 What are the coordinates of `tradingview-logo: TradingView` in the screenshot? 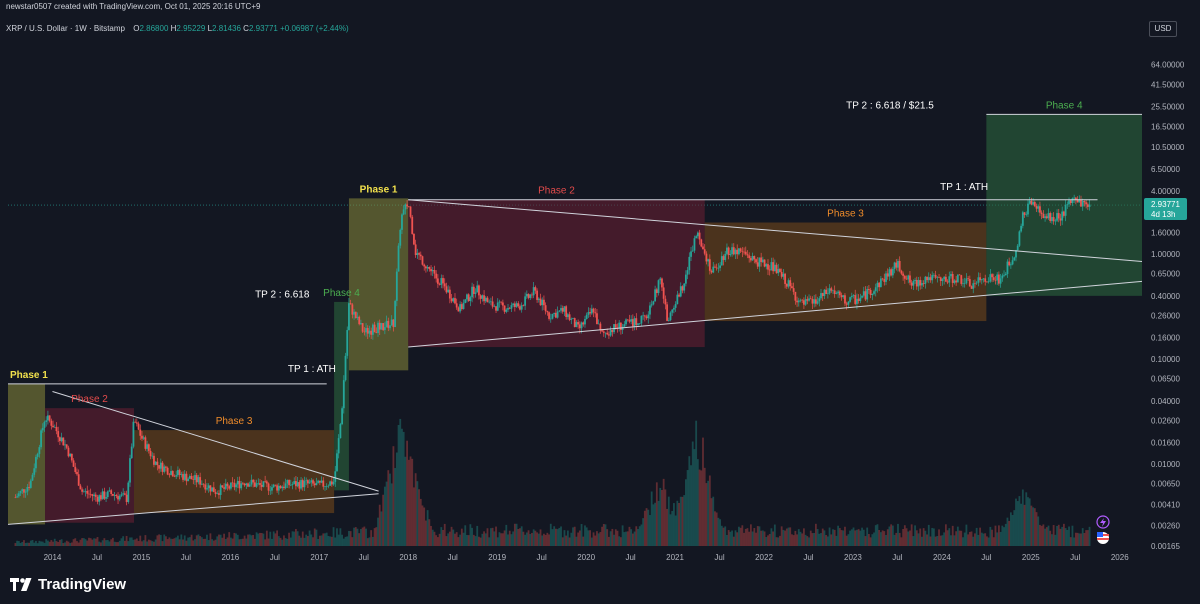 It's located at (68, 584).